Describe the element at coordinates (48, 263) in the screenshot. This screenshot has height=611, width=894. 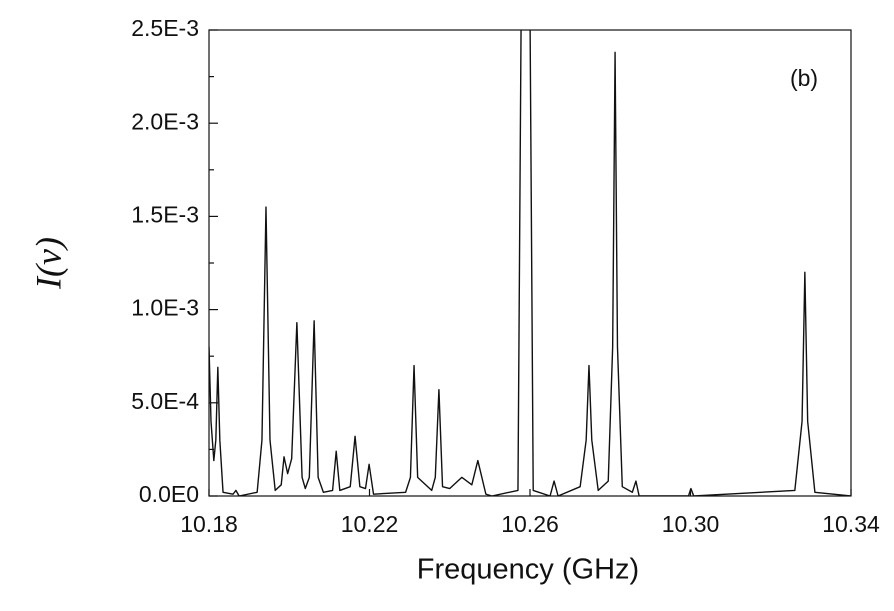
I see `y-axis-title: I(ν)` at that location.